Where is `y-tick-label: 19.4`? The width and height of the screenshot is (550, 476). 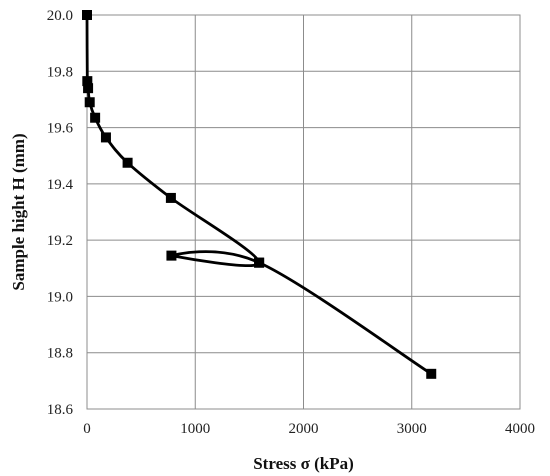
y-tick-label: 19.4 is located at coordinates (60, 185).